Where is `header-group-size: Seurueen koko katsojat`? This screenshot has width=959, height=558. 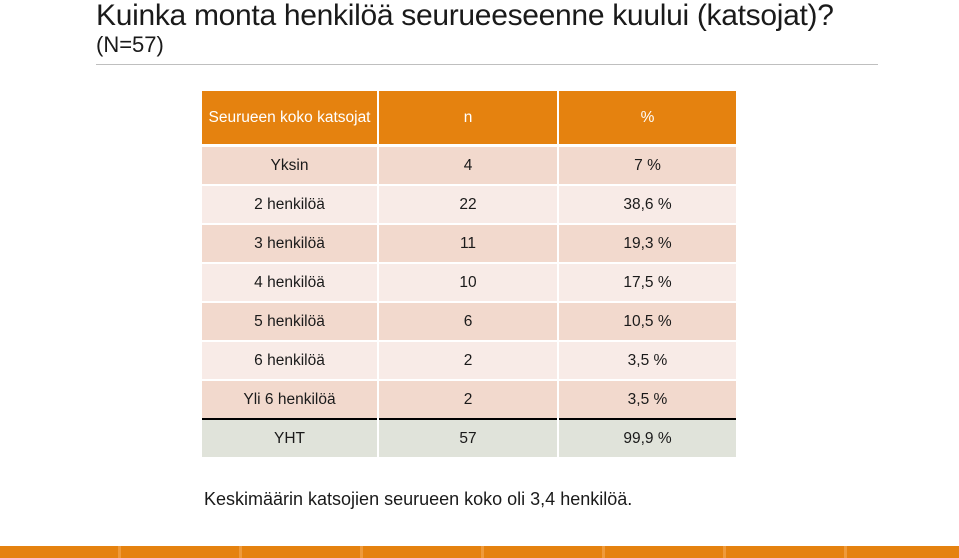
header-group-size: Seurueen koko katsojat is located at coordinates (290, 119).